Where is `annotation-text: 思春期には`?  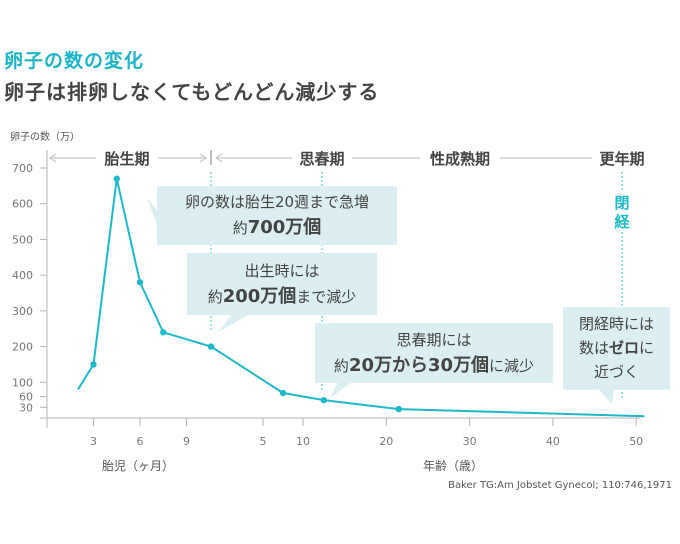
annotation-text: 思春期には is located at coordinates (434, 340).